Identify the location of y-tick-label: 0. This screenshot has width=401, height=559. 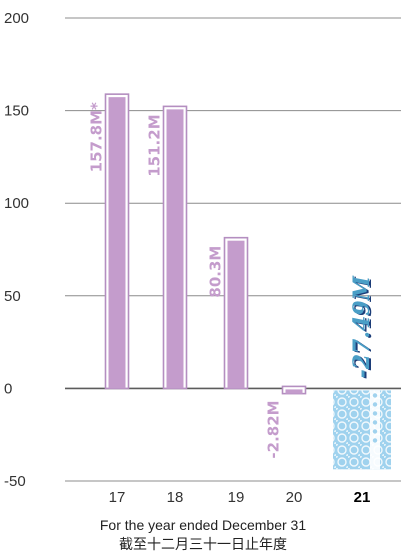
(8, 388).